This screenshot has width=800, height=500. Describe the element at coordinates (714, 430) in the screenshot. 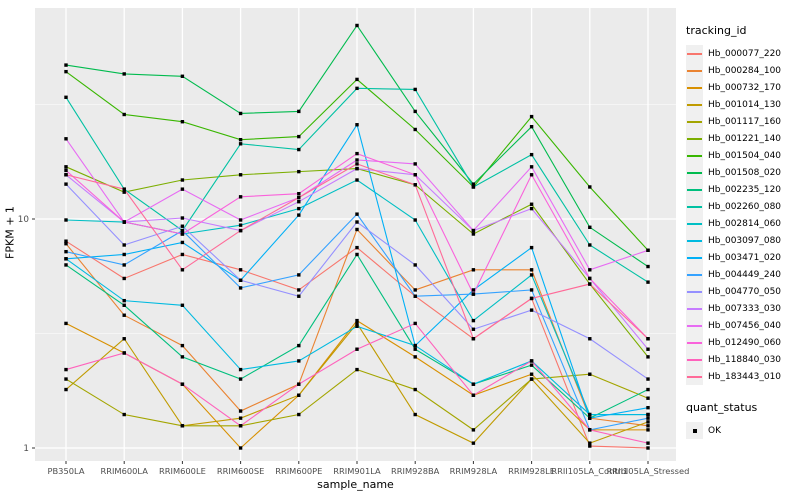

I see `legend-item-label: OK` at that location.